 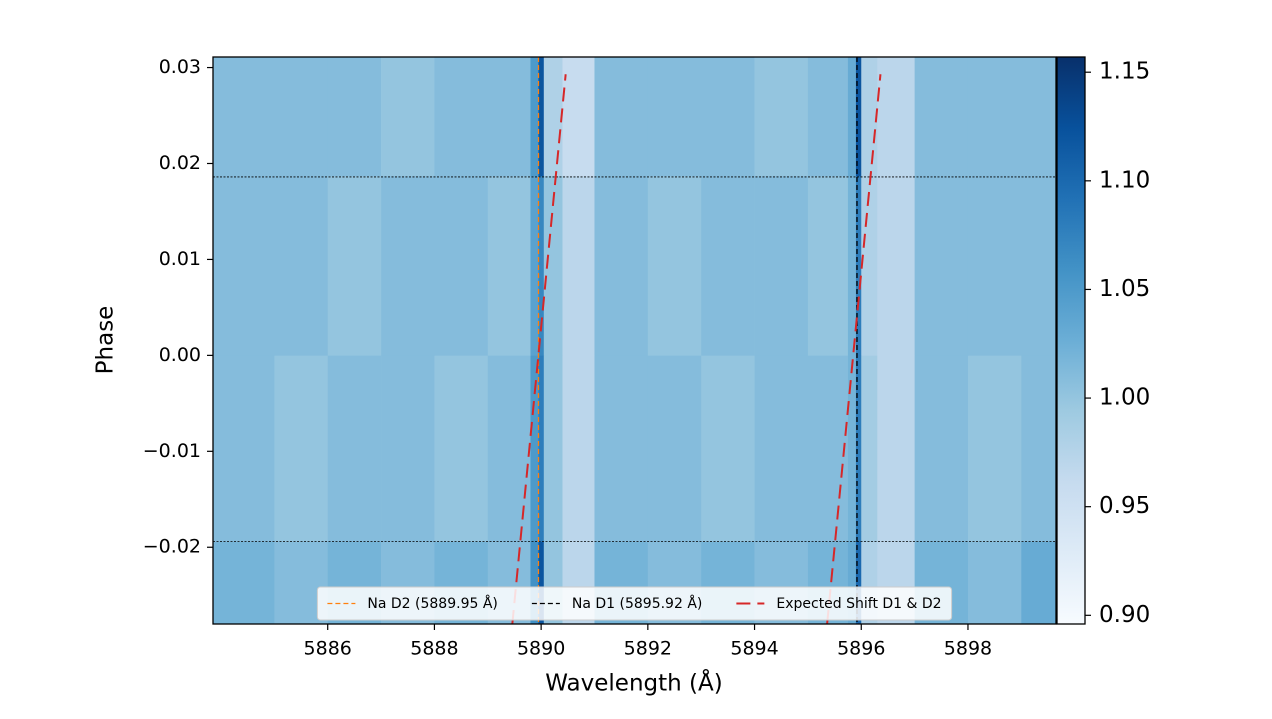 What do you see at coordinates (432, 603) in the screenshot?
I see `legend-label: Na D2 (5889.95 Å)` at bounding box center [432, 603].